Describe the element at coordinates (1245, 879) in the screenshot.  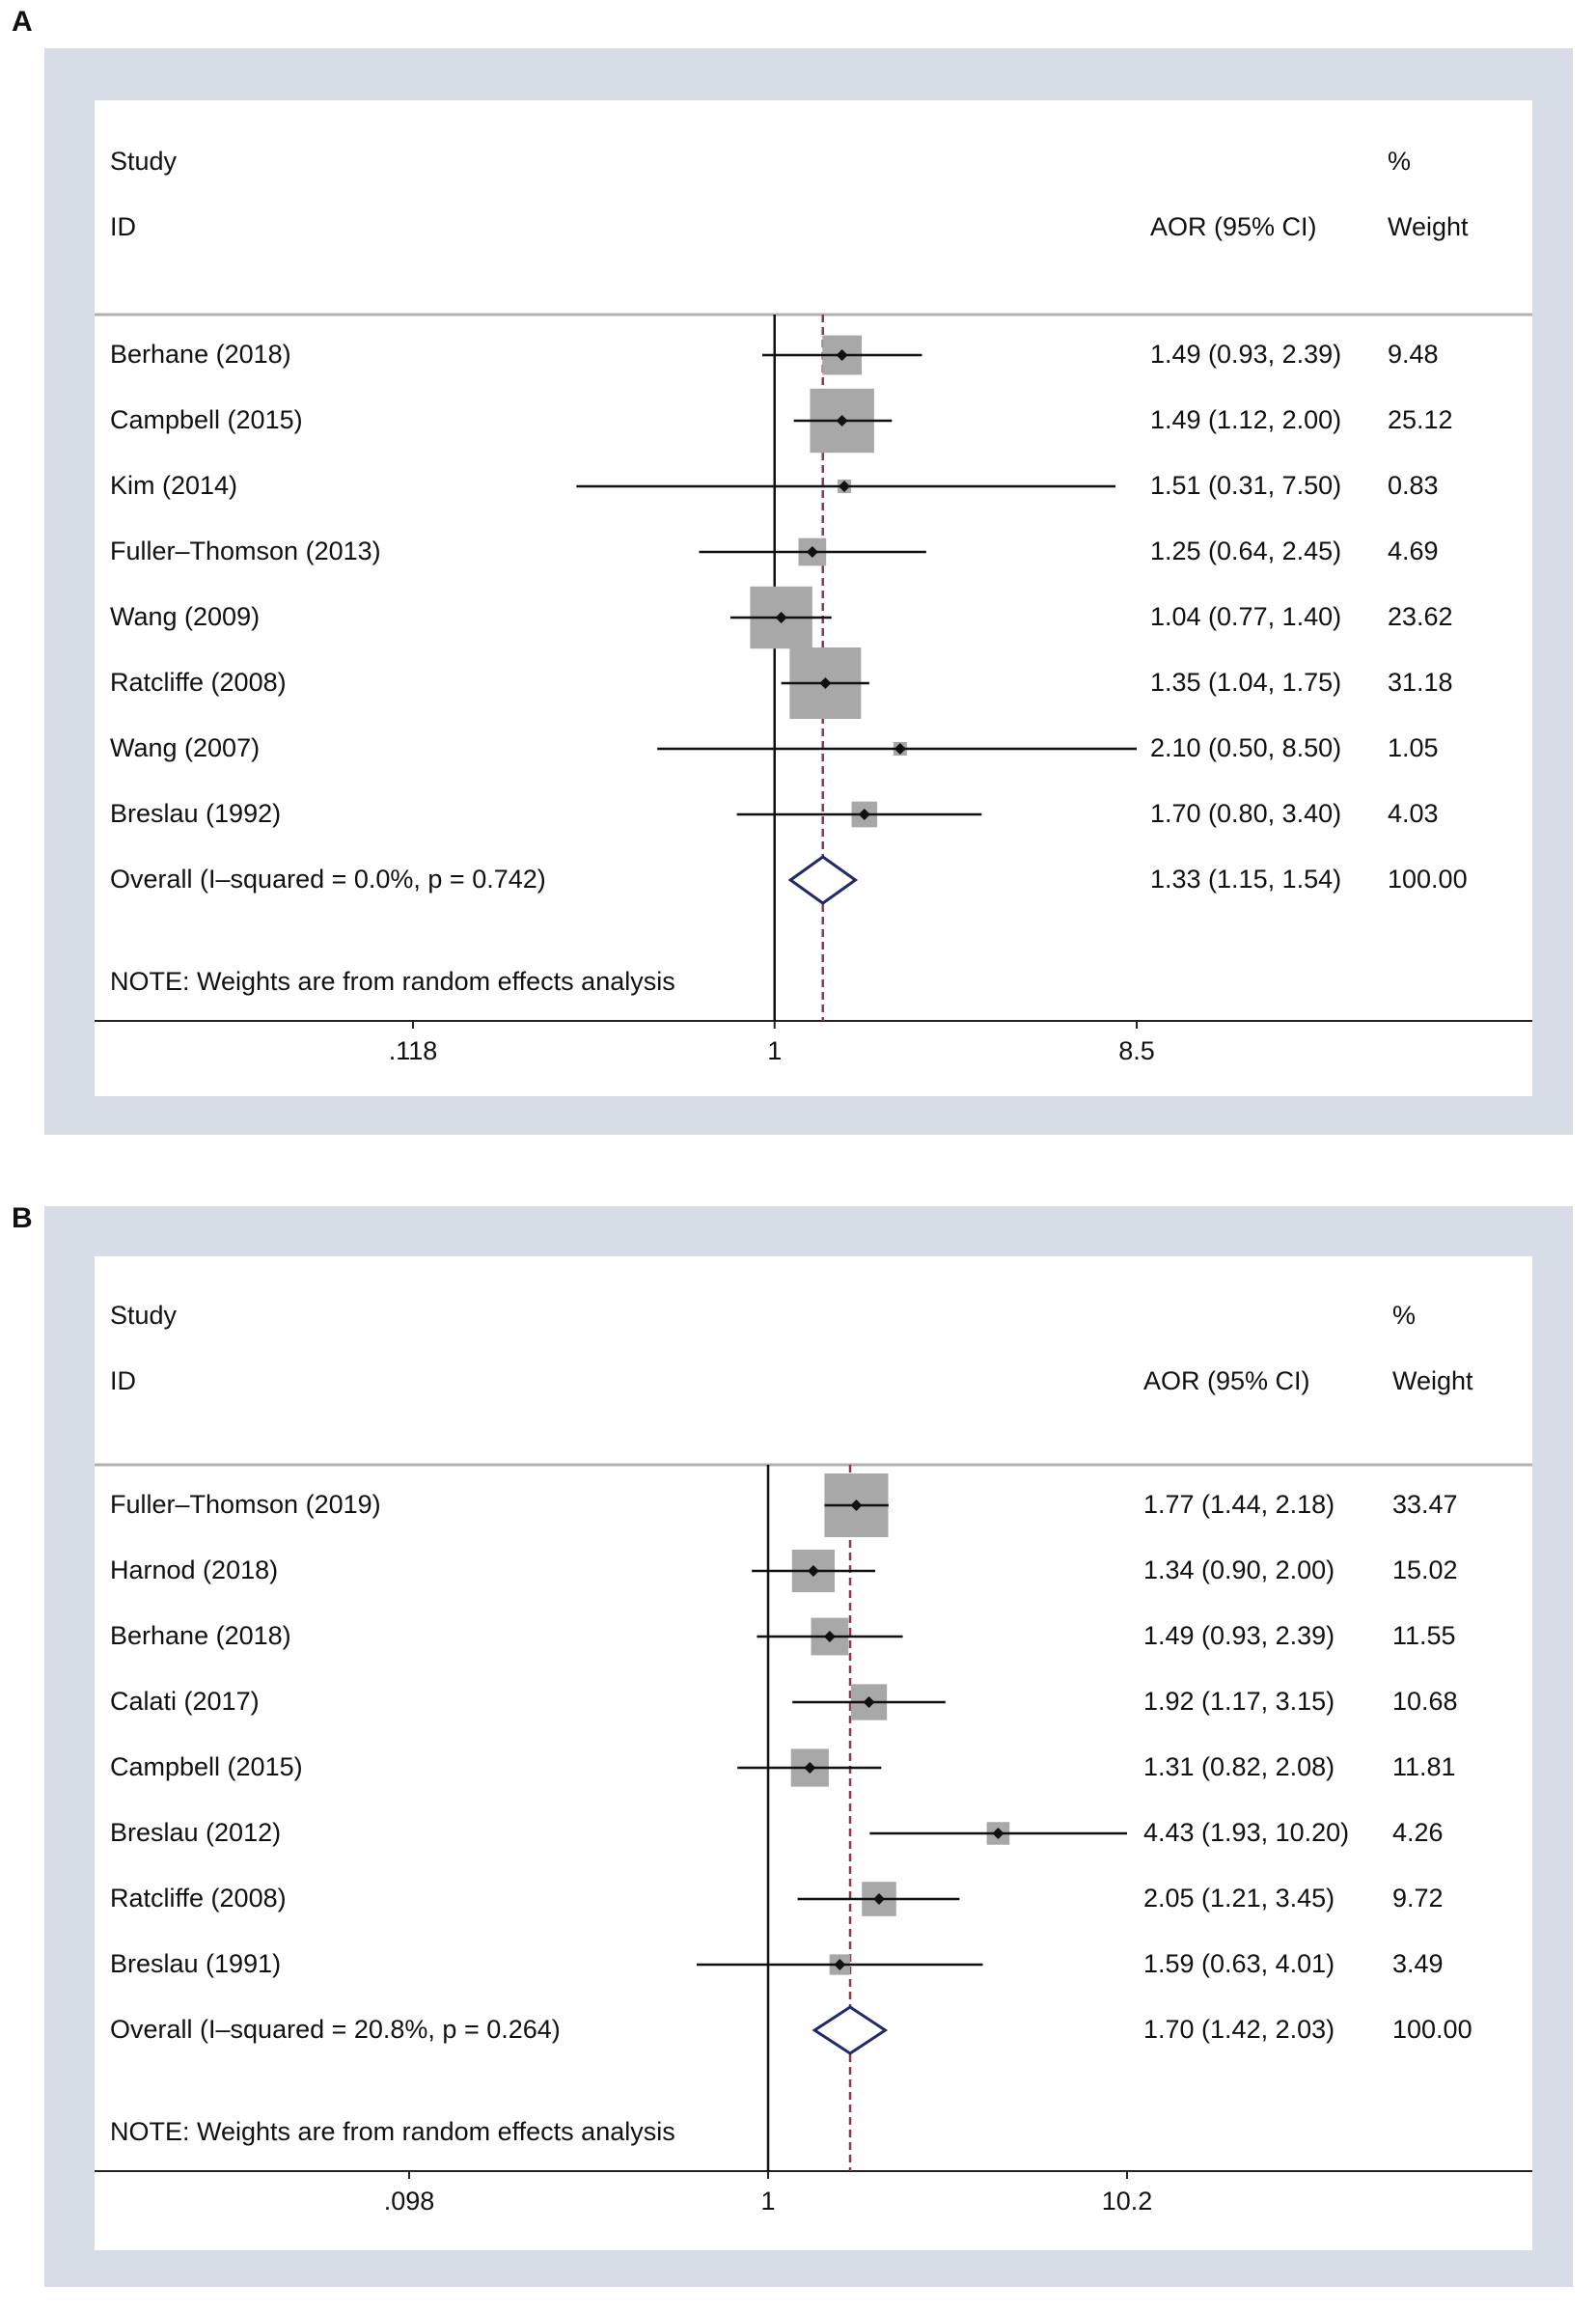
I see `overall-ci-label: 1.33 (1.15, 1.54)` at that location.